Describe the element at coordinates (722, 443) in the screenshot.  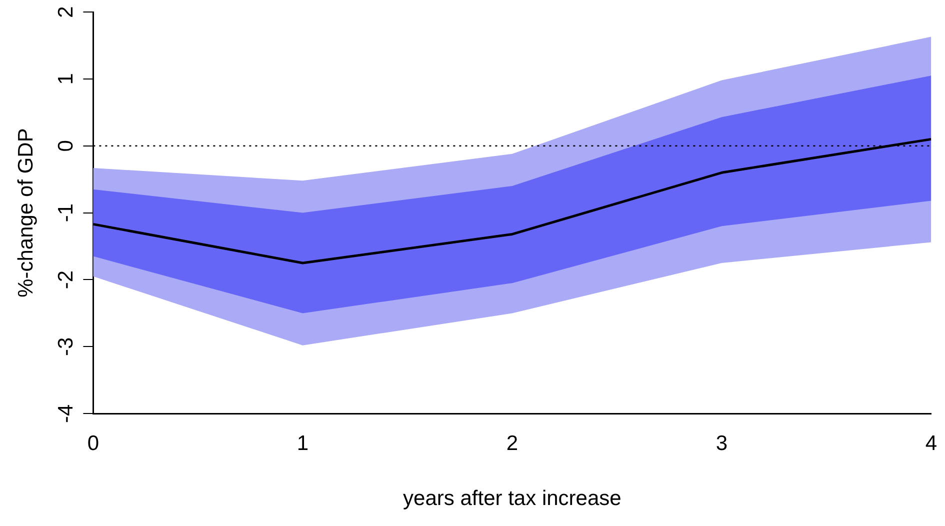
I see `x-tick-label: 3` at that location.